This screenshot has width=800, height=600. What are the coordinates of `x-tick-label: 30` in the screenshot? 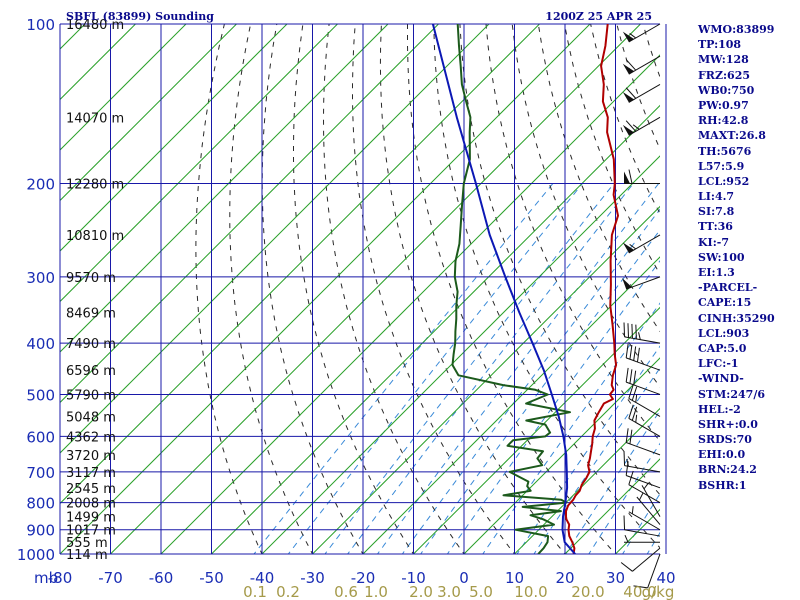 It's located at (615, 578).